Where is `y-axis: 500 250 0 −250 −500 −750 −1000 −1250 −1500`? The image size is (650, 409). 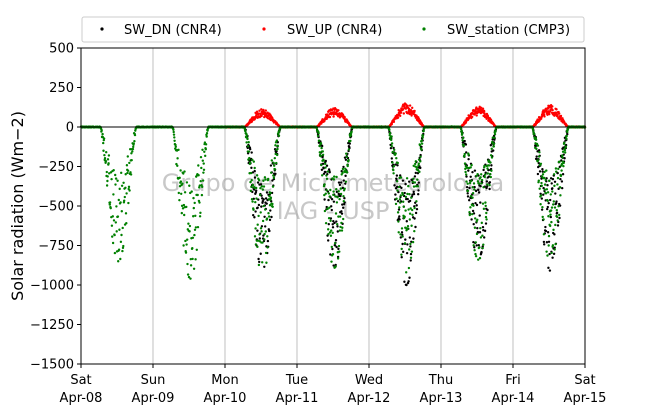
y-axis: 500 250 0 −250 −500 −750 −1000 −1250 −1500 is located at coordinates (55, 207).